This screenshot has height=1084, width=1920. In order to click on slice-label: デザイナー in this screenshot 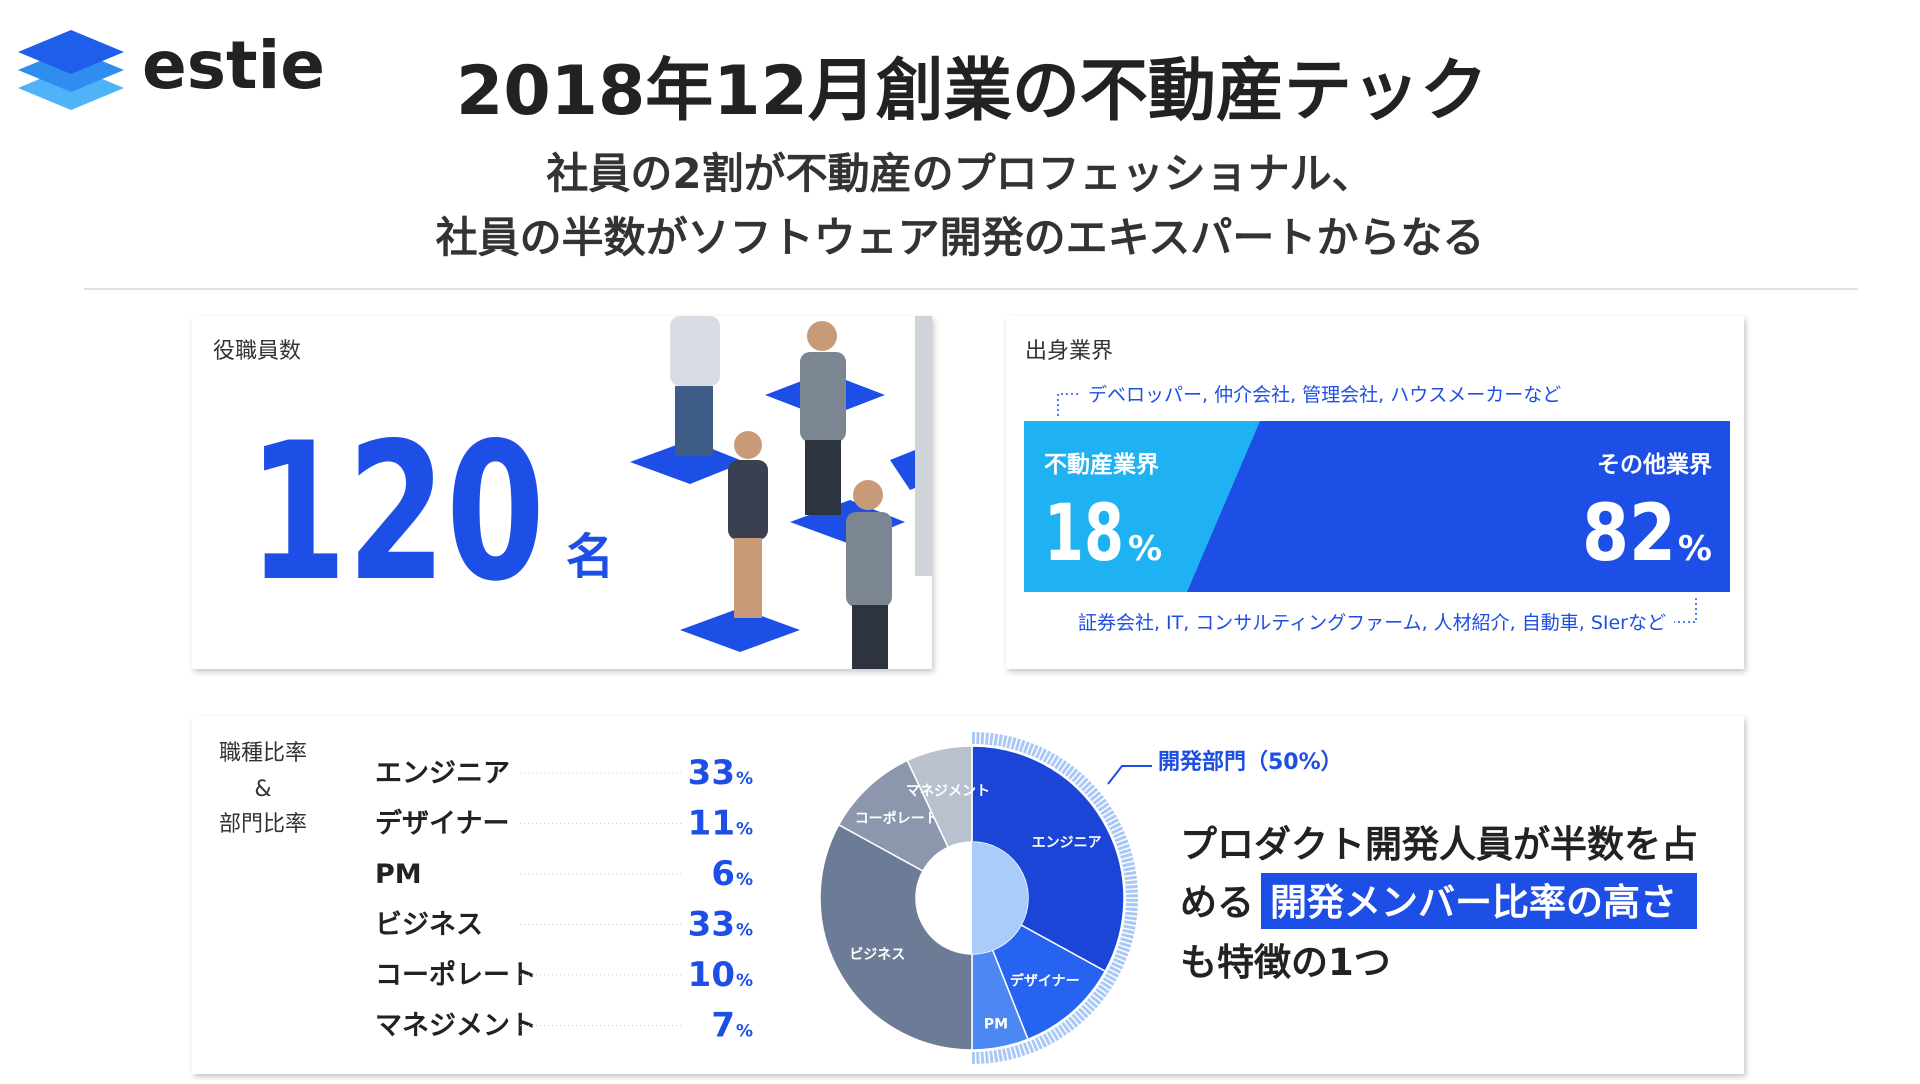, I will do `click(1045, 981)`.